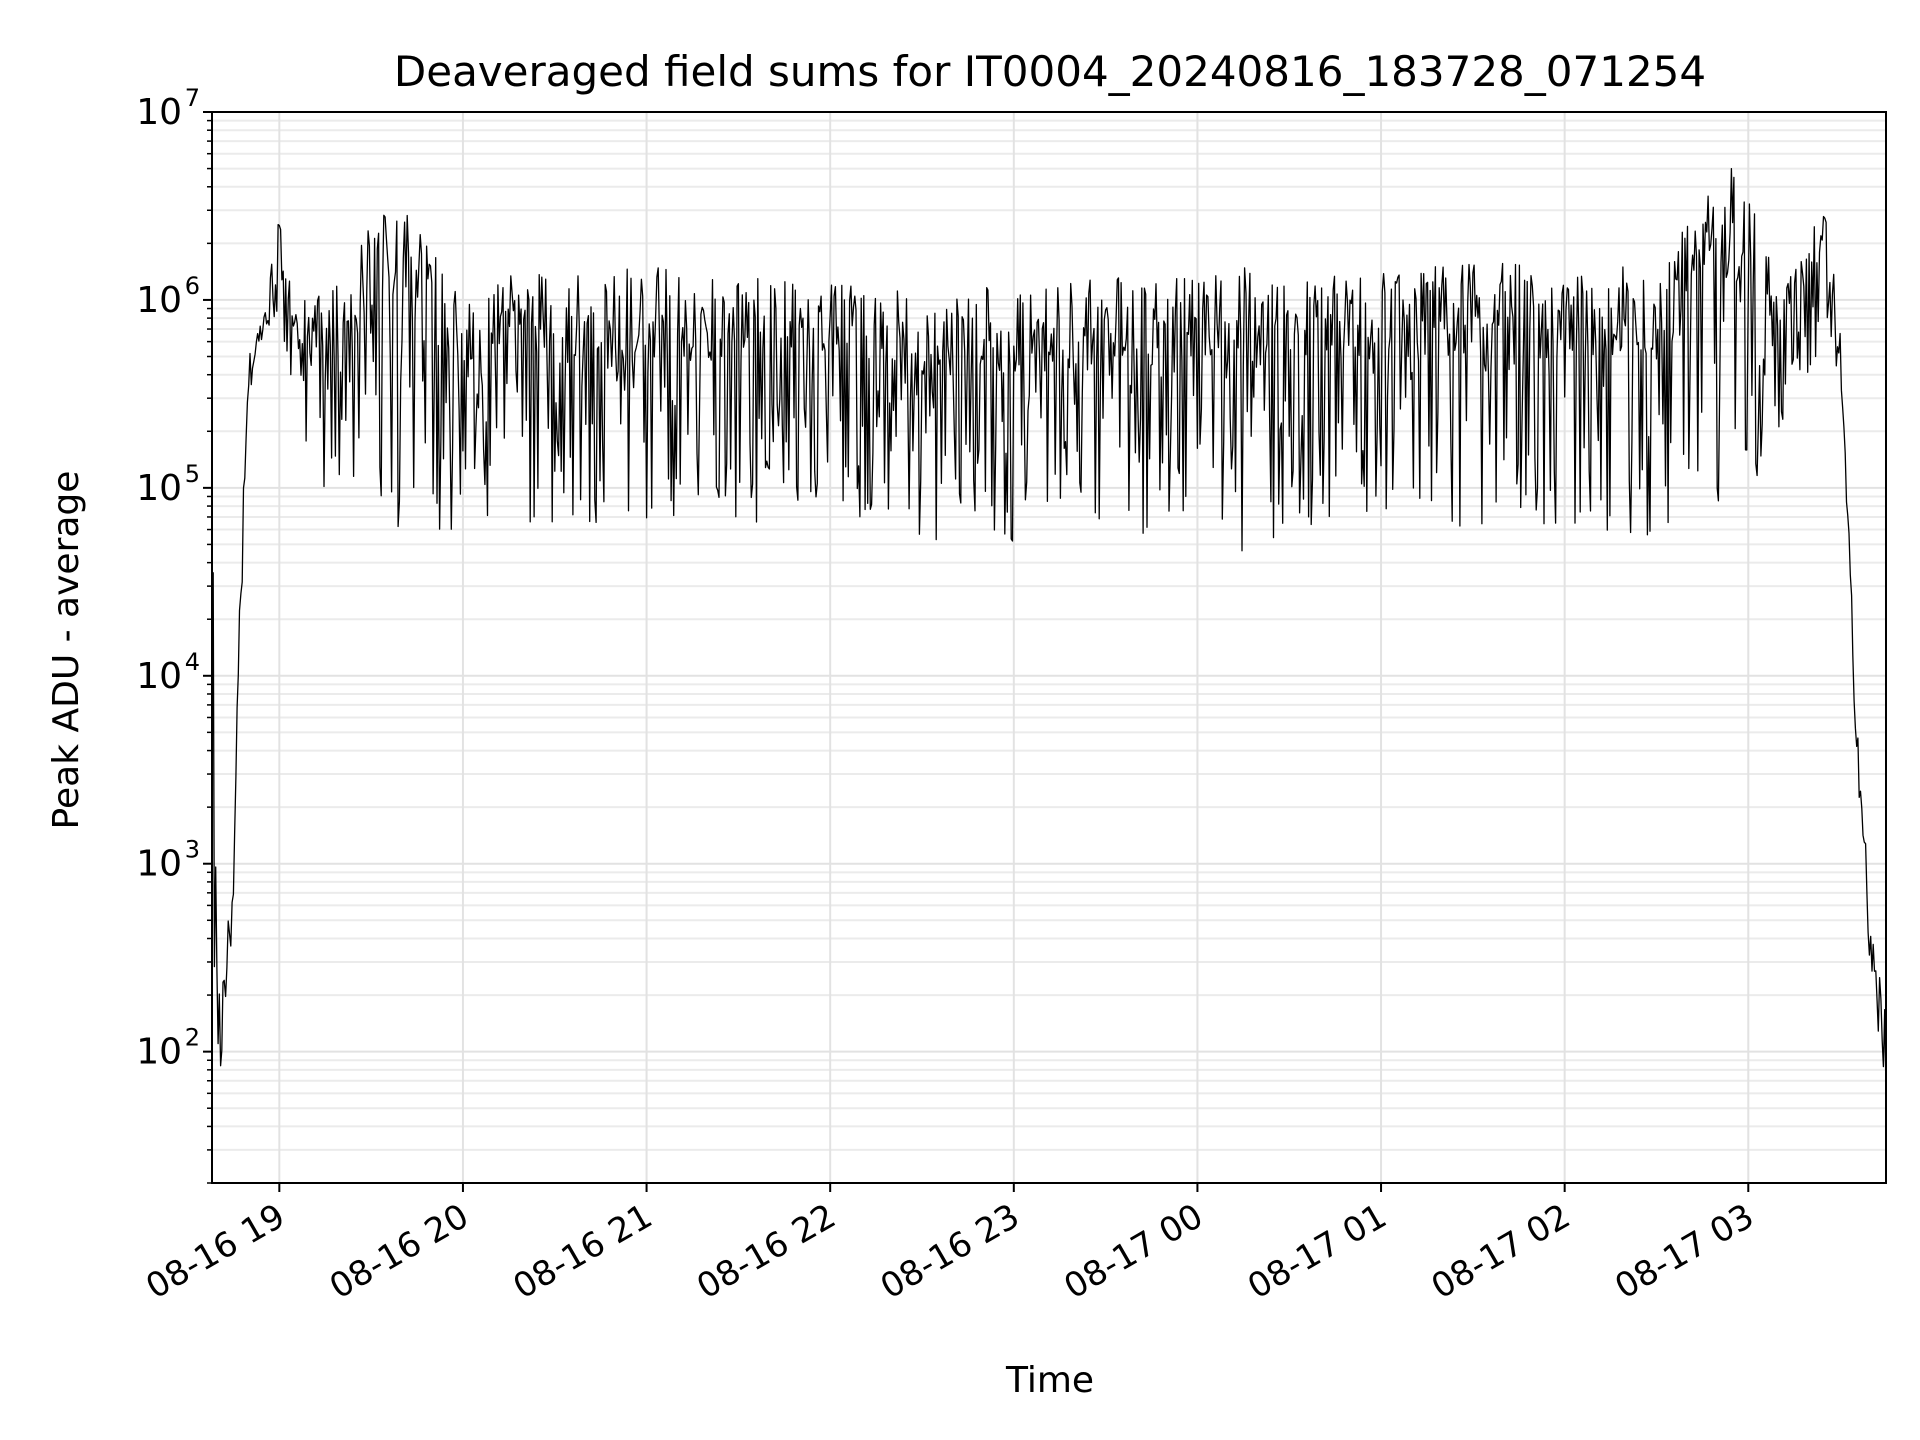  Describe the element at coordinates (192, 662) in the screenshot. I see `y-tick-exponent: 4` at that location.